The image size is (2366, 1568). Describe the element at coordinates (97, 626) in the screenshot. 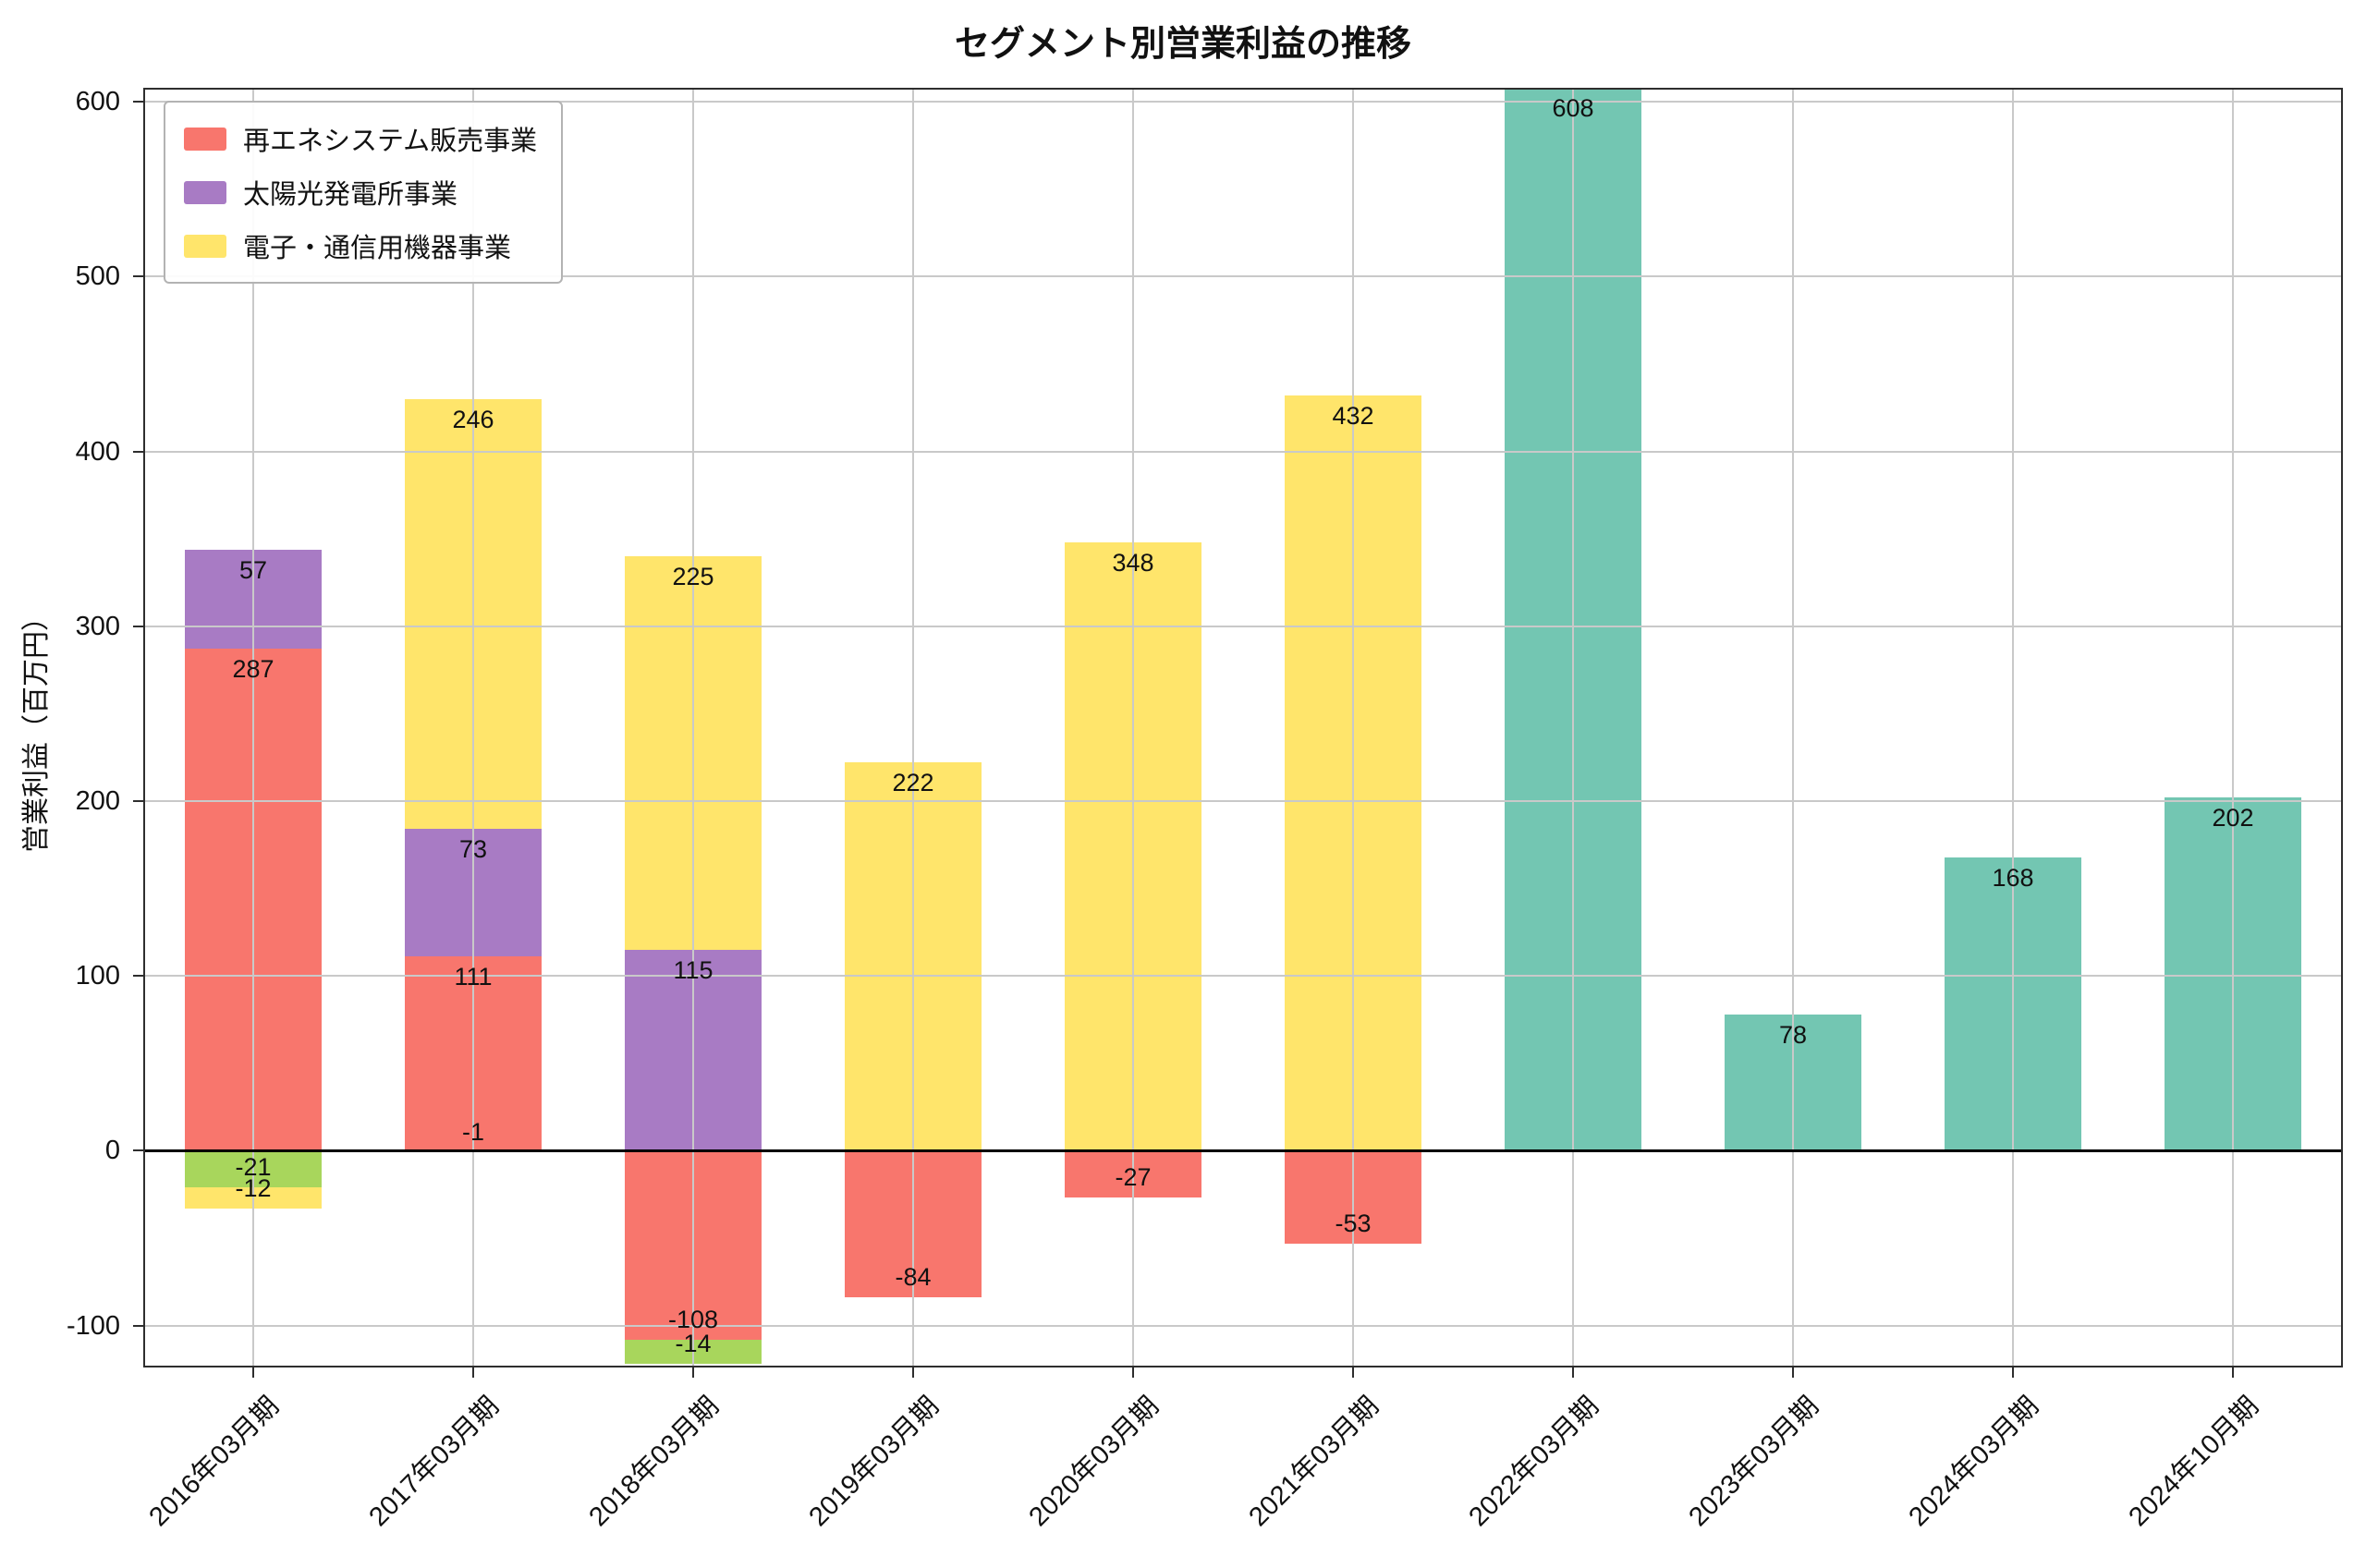

I see `y-tick-label: 300` at that location.